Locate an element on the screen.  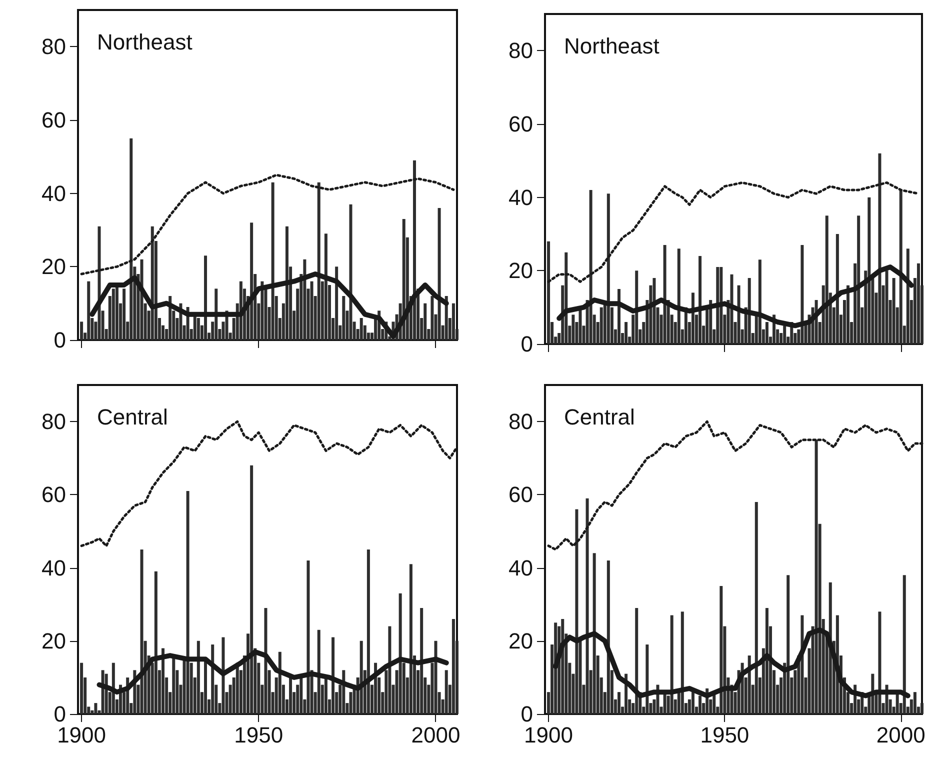
y-tick-label: 0 is located at coordinates (60, 340).